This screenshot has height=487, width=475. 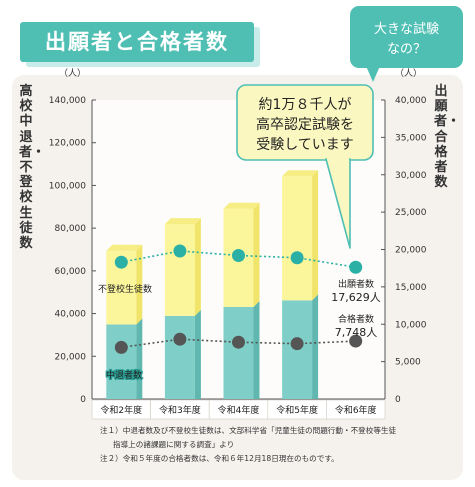 What do you see at coordinates (411, 176) in the screenshot?
I see `right-tick-label: 30,000` at bounding box center [411, 176].